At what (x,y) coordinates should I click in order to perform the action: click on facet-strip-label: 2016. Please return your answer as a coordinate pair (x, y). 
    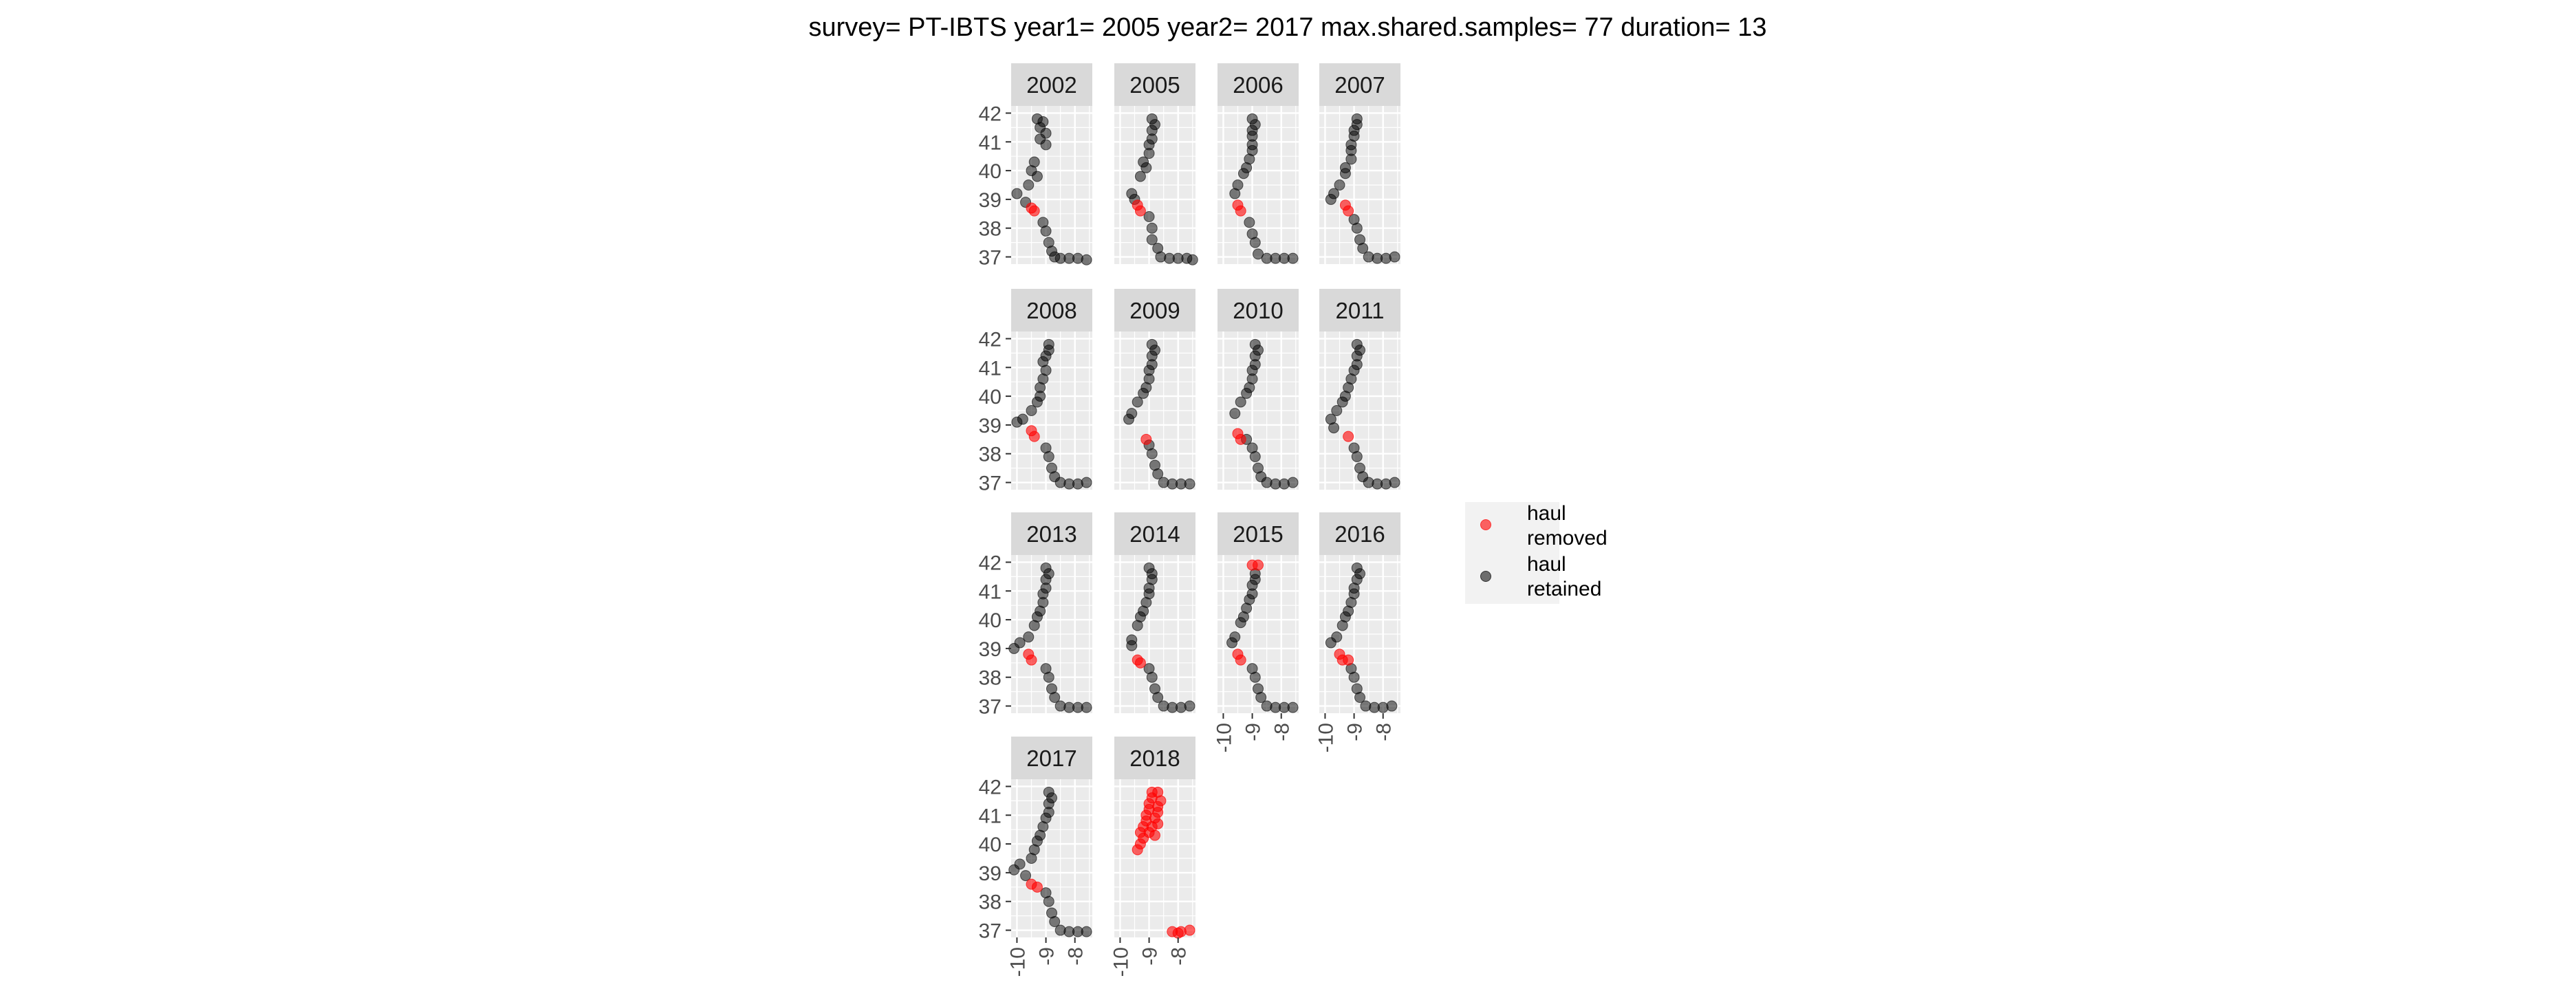
    Looking at the image, I should click on (1359, 534).